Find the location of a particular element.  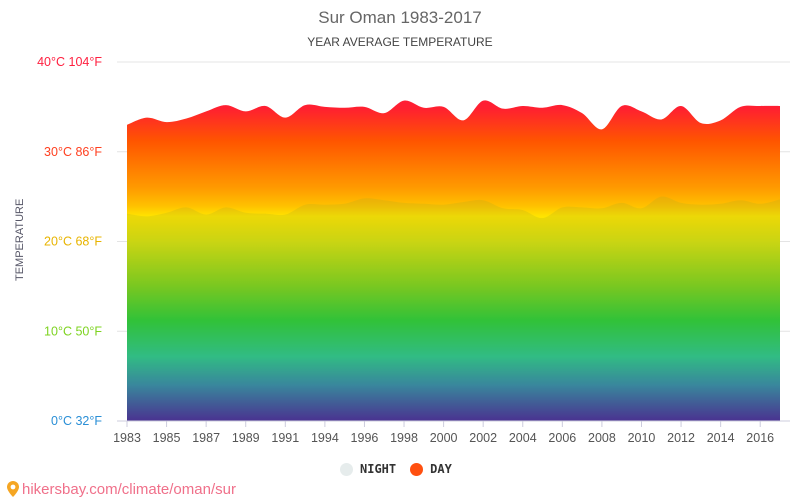

day-swatch is located at coordinates (417, 469).